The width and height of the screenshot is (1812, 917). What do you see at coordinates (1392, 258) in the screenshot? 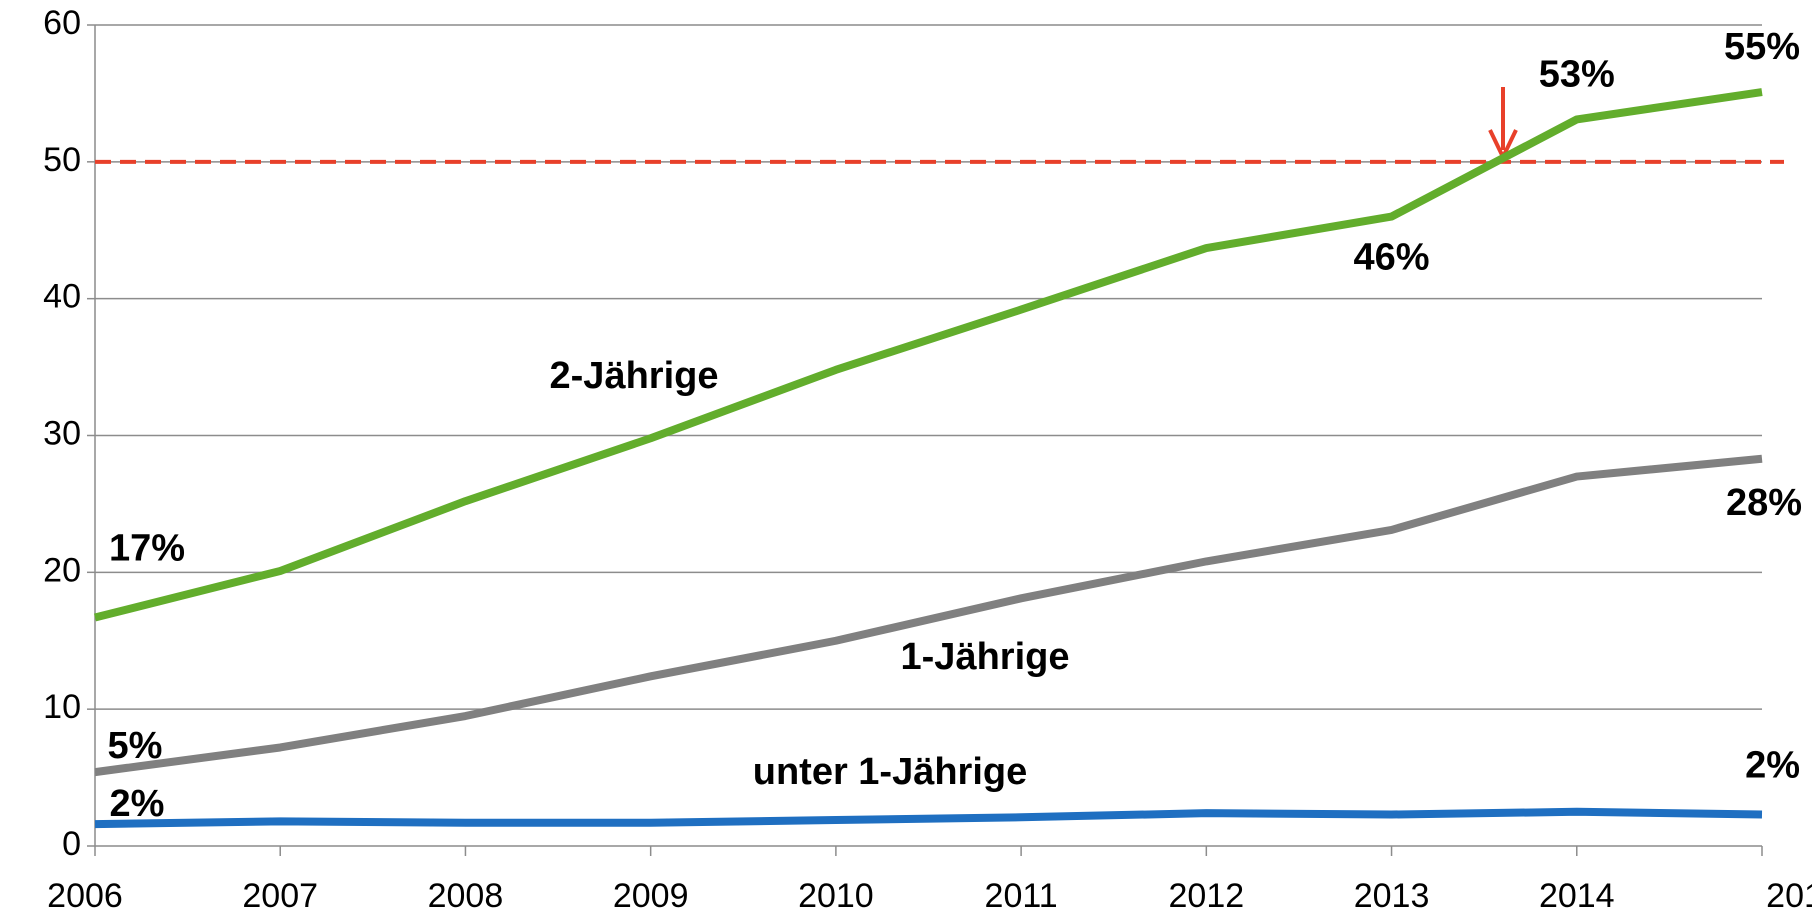
I see `data-label: 46%` at bounding box center [1392, 258].